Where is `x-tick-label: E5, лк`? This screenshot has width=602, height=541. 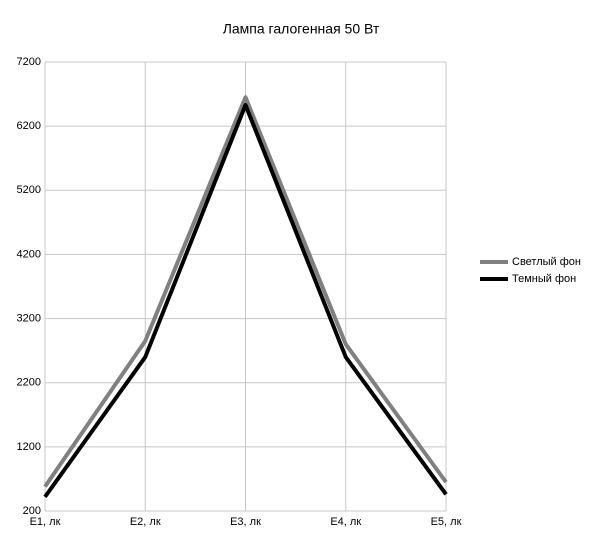
x-tick-label: E5, лк is located at coordinates (446, 522).